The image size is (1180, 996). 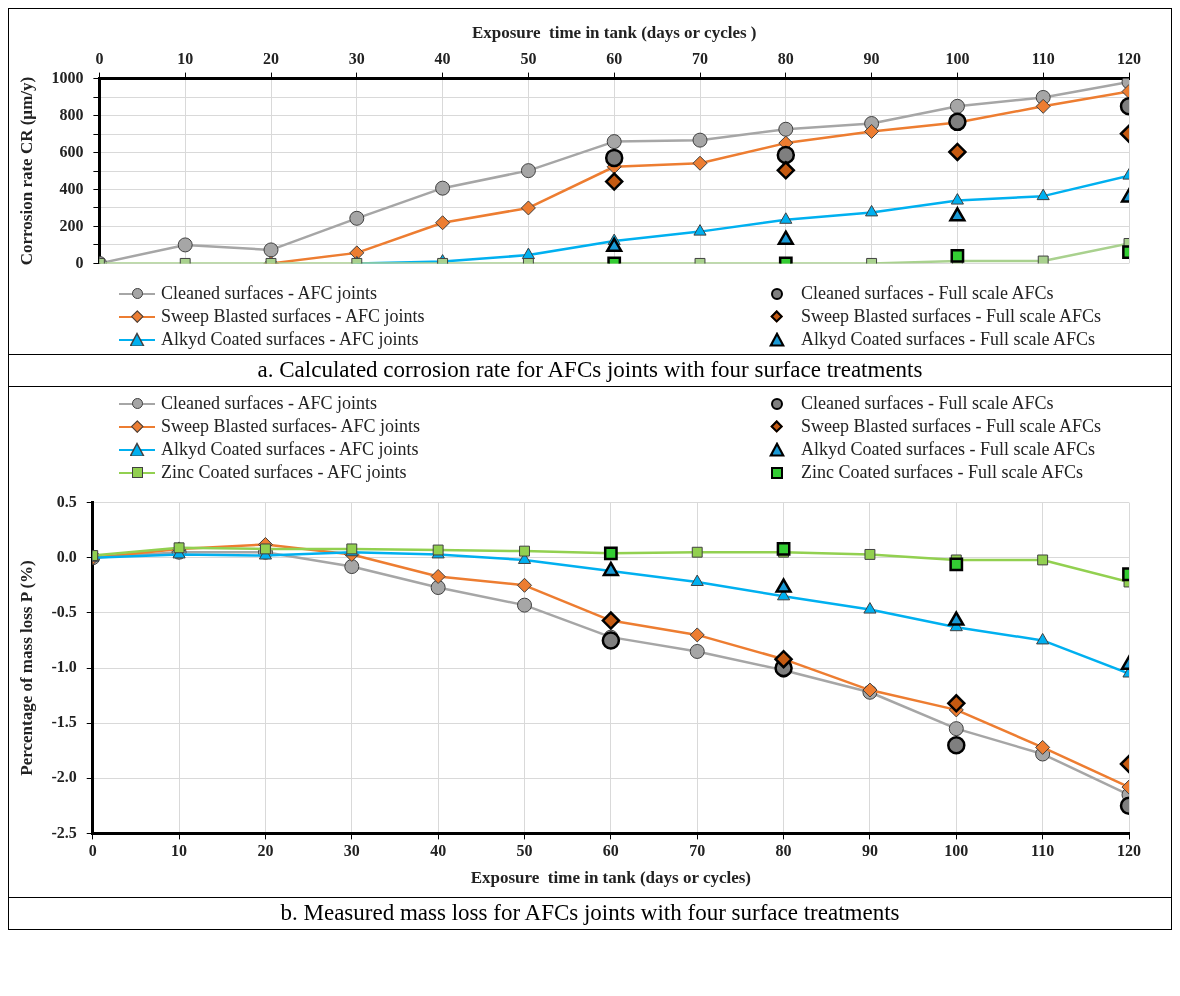 I want to click on y-axis-title: Percentage of mass loss P (%), so click(x=26, y=668).